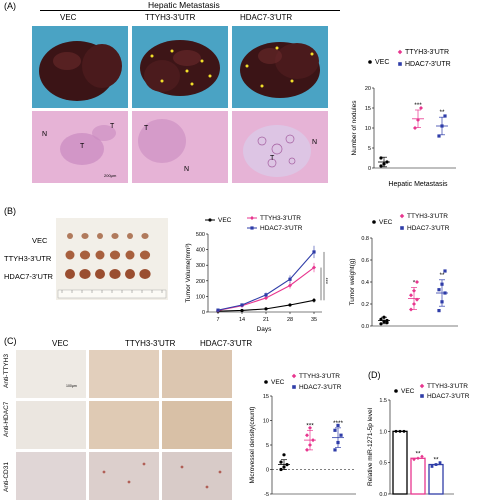 This screenshot has width=478, height=500. Describe the element at coordinates (10, 6) in the screenshot. I see `panel-a-label: (A)` at that location.